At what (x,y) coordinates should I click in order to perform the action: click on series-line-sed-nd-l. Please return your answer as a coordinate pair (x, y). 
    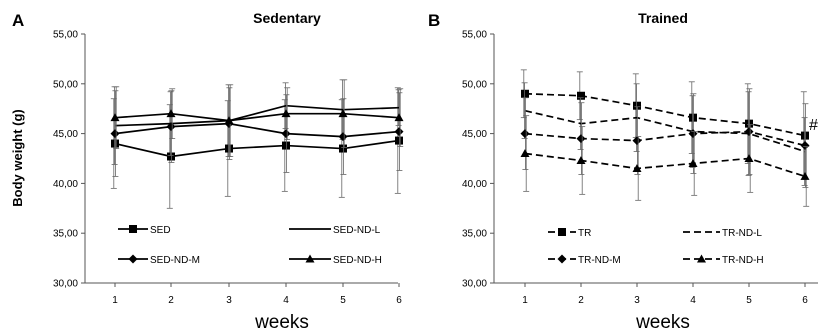
    Looking at the image, I should click on (257, 115).